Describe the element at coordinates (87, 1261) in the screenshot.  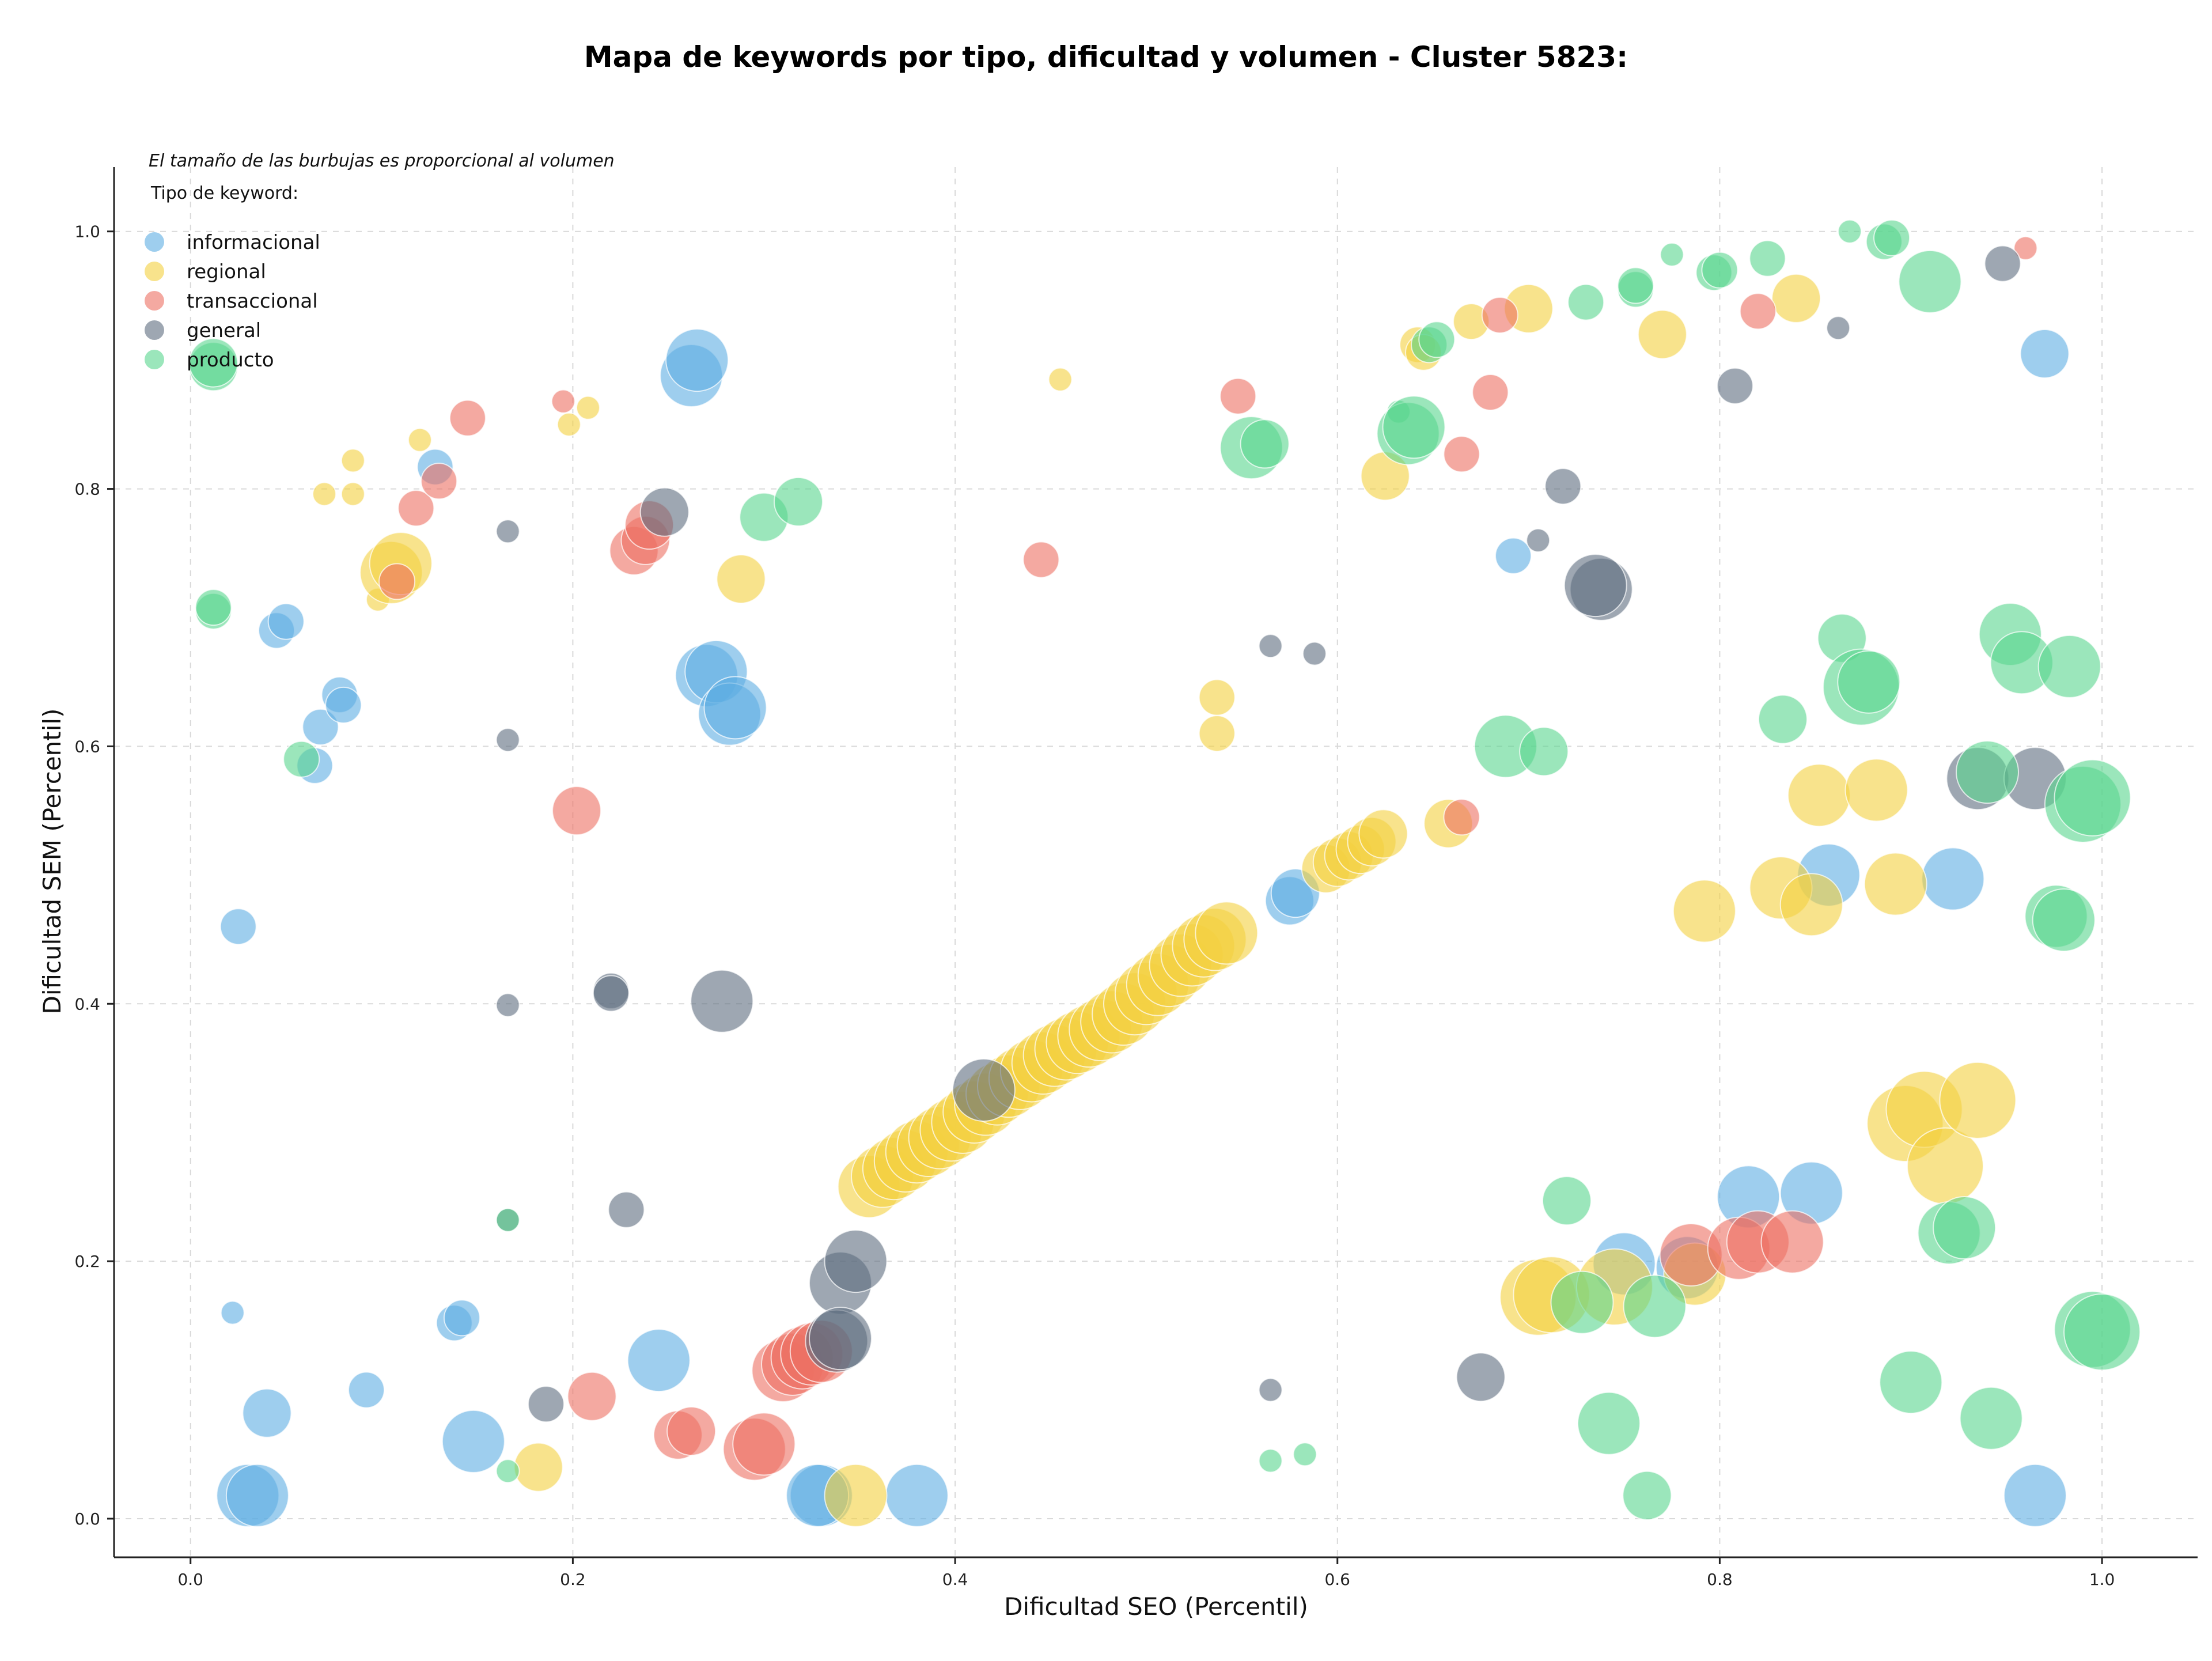
I see `y-tick-label: 0.2` at that location.